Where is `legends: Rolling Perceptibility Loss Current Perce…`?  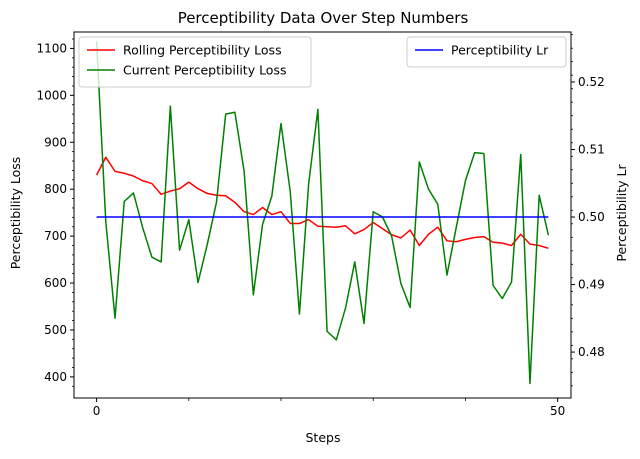
legends: Rolling Perceptibility Loss Current Perce… is located at coordinates (322, 62).